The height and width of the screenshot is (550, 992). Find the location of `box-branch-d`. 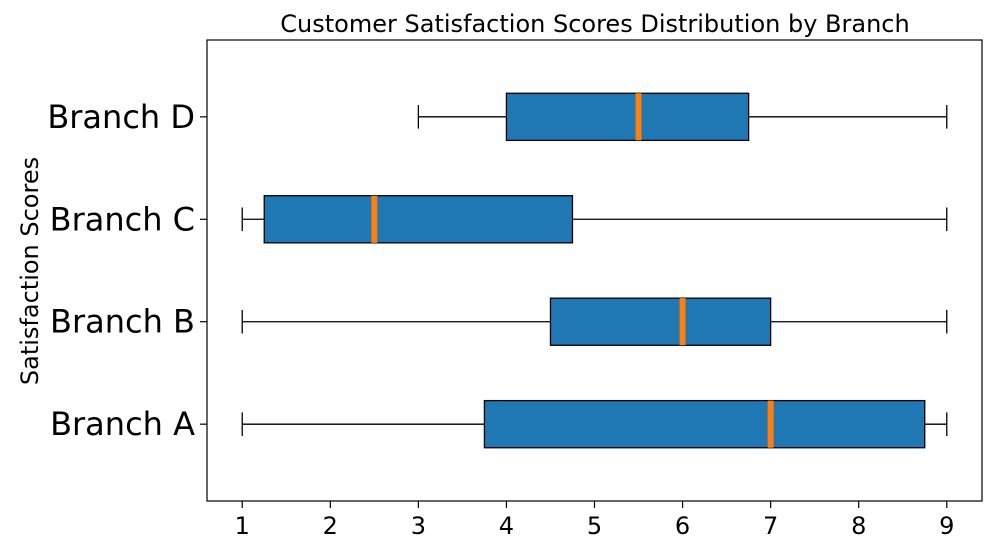

box-branch-d is located at coordinates (627, 117).